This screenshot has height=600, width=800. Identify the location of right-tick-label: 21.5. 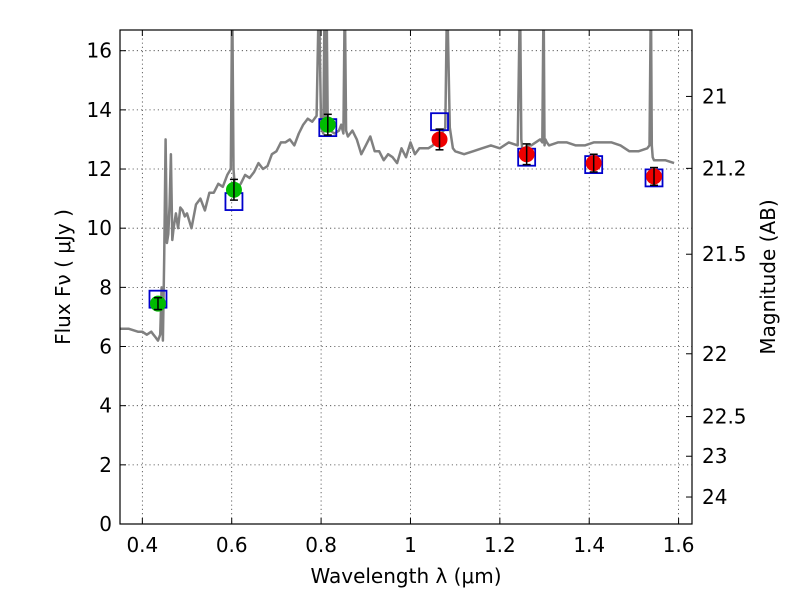
(724, 254).